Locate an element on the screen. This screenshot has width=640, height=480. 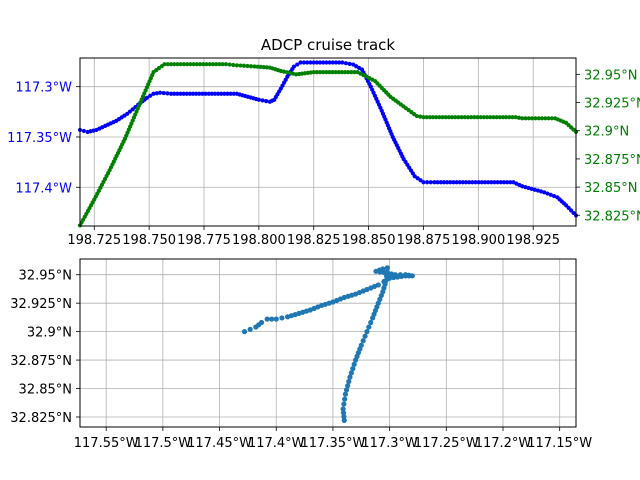
top-x-tick-label: 198.725 is located at coordinates (94, 240).